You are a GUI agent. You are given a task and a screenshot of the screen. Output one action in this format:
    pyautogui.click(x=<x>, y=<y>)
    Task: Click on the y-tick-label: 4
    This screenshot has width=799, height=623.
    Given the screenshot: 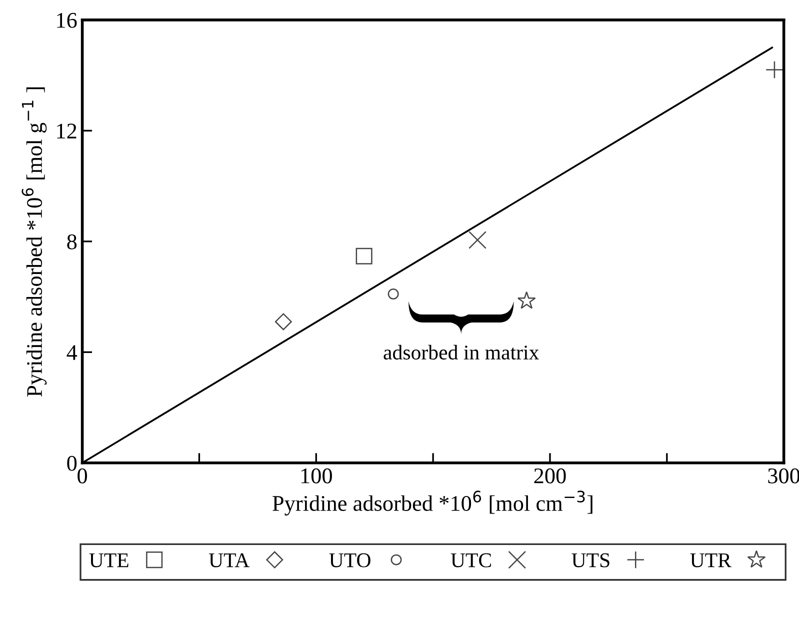 What is the action you would take?
    pyautogui.click(x=72, y=352)
    